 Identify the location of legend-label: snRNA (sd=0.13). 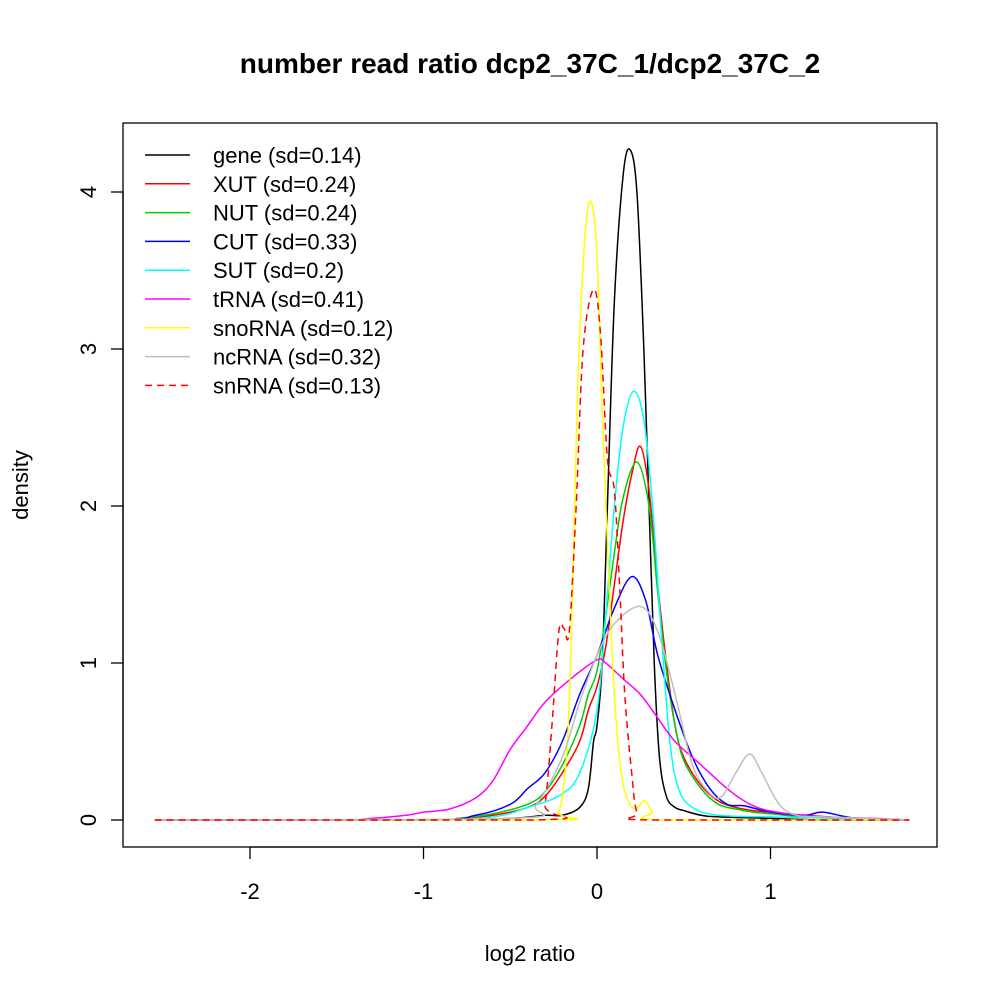
(297, 385).